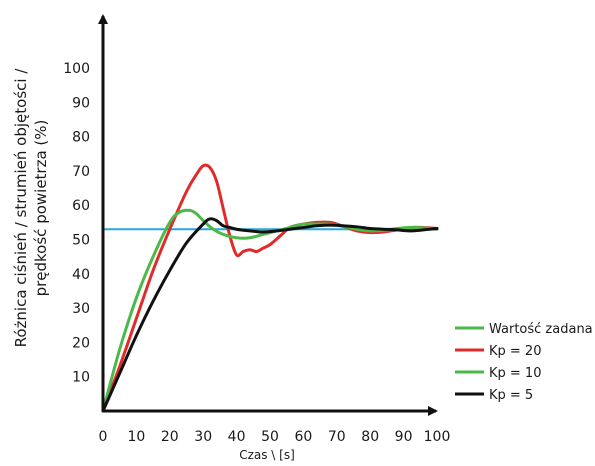  What do you see at coordinates (237, 437) in the screenshot?
I see `x-tick-label: 40` at bounding box center [237, 437].